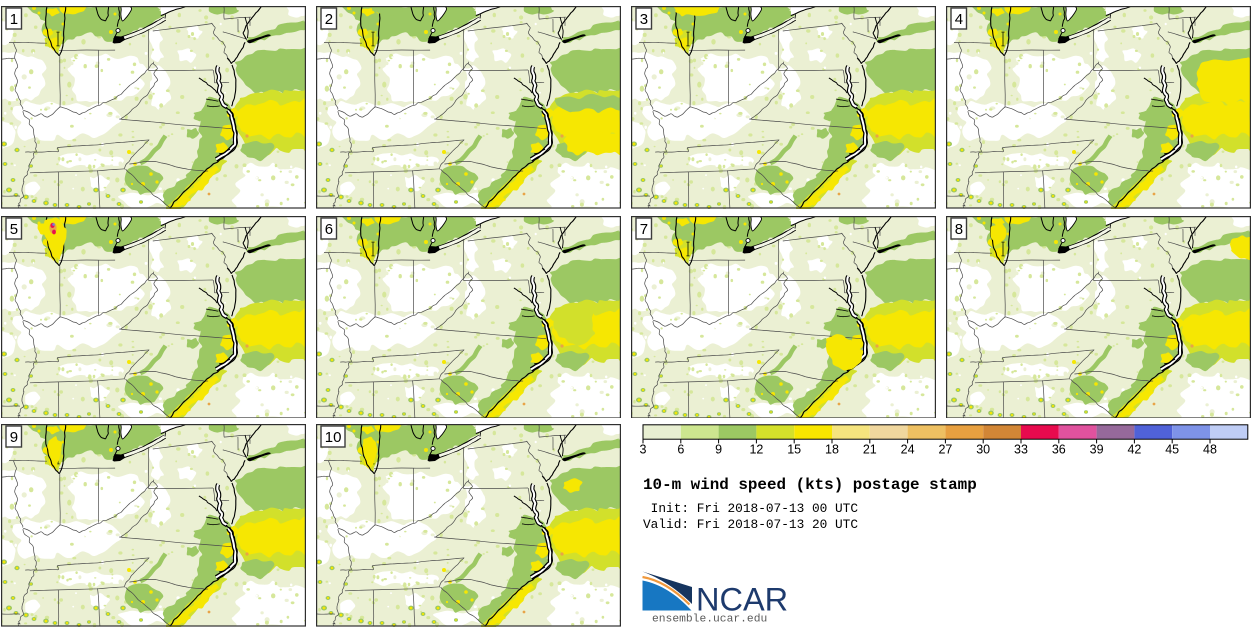  I want to click on svg-text: 2, so click(328, 19).